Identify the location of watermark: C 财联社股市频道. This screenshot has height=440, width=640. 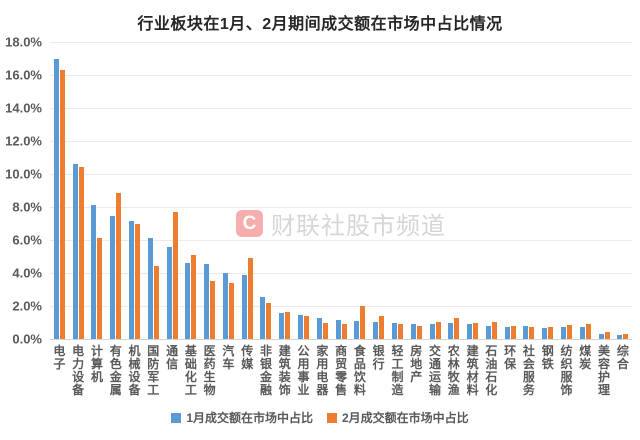
(341, 223).